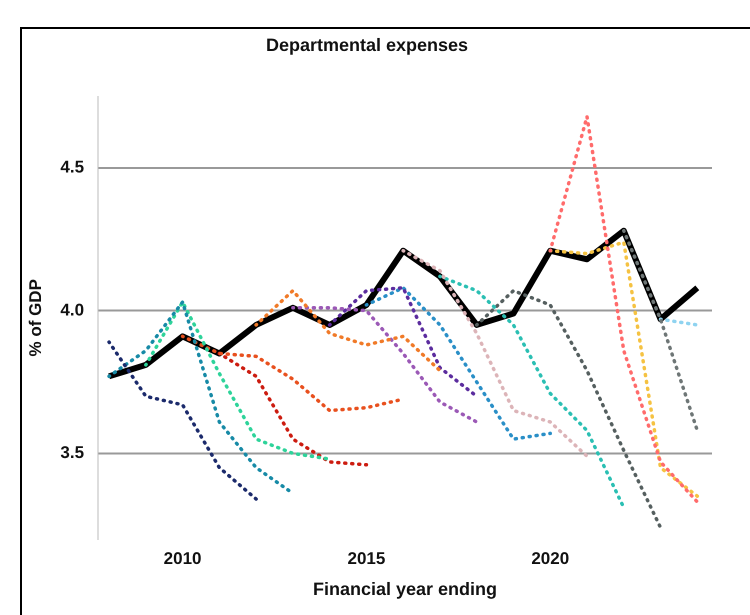 This screenshot has width=750, height=615. I want to click on y-axis-title: % of GDP, so click(35, 318).